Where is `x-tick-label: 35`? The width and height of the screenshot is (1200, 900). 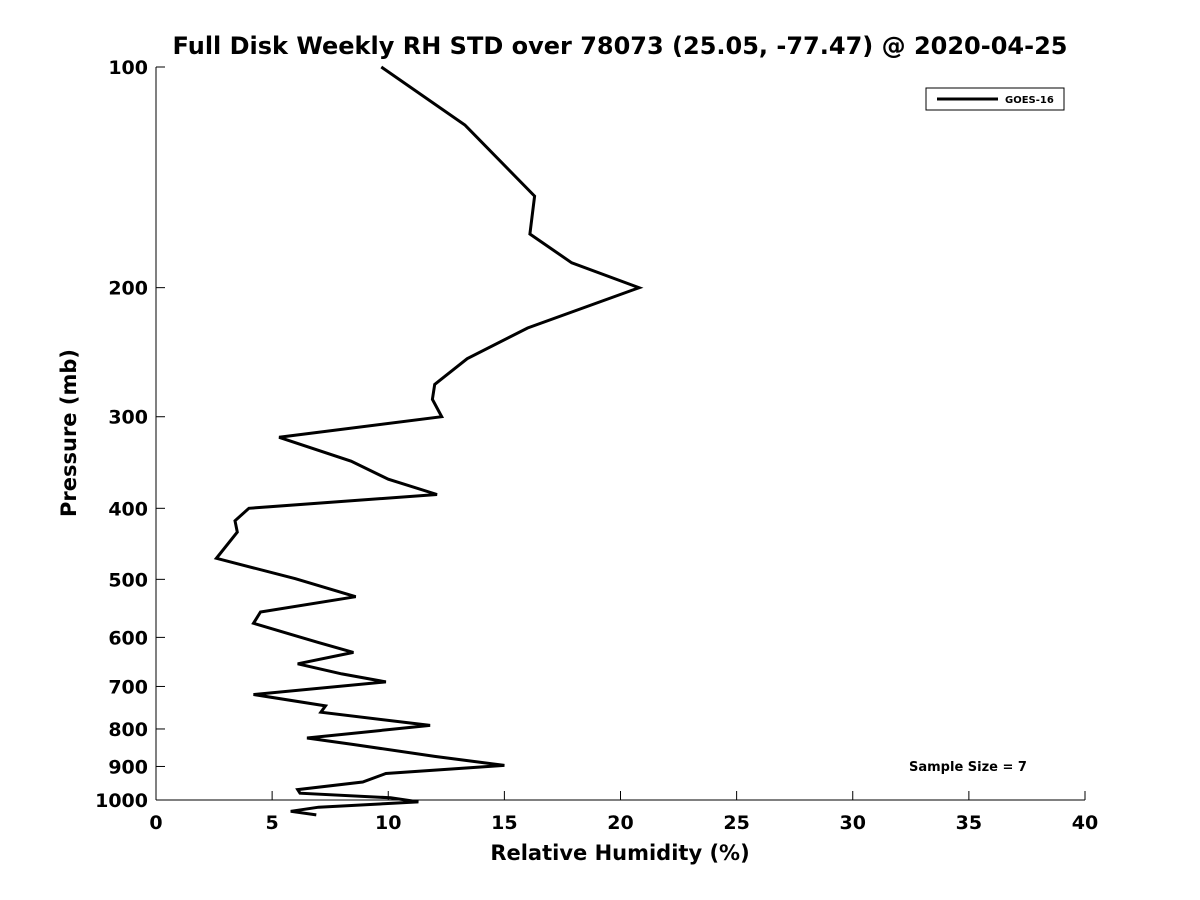
x-tick-label: 35 is located at coordinates (969, 823).